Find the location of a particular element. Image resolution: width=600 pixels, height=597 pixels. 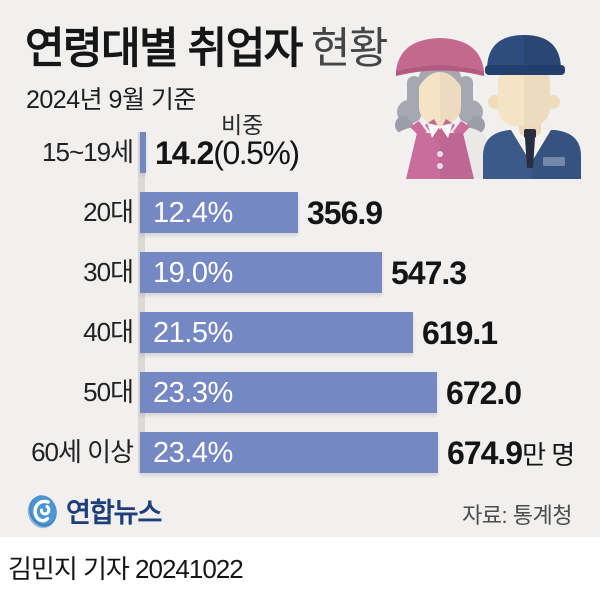

chart-row: 30대 19.0% 547.3 is located at coordinates (300, 272).